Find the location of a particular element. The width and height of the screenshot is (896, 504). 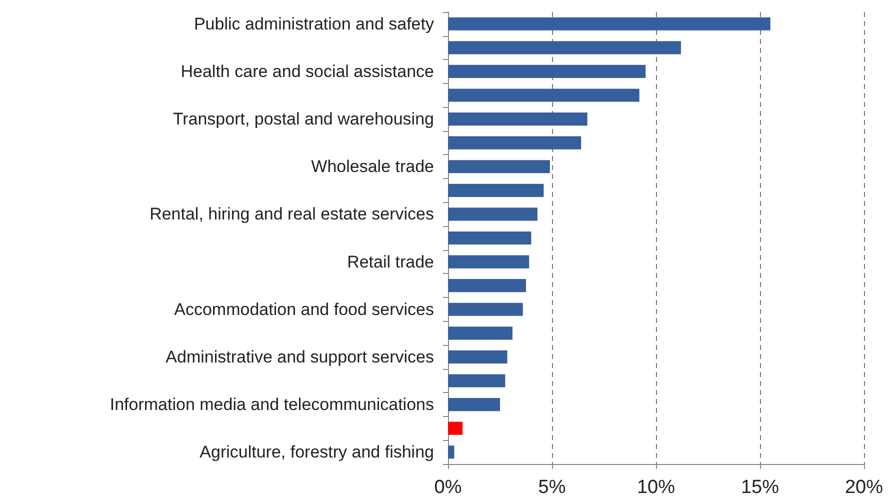

y-tick-label: Rental, hiring and real estate services is located at coordinates (292, 214).